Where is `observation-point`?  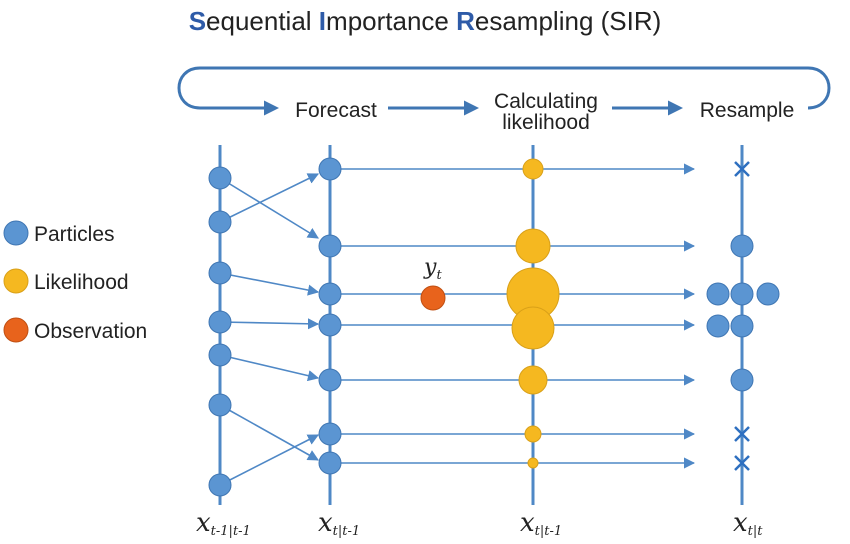
observation-point is located at coordinates (433, 298).